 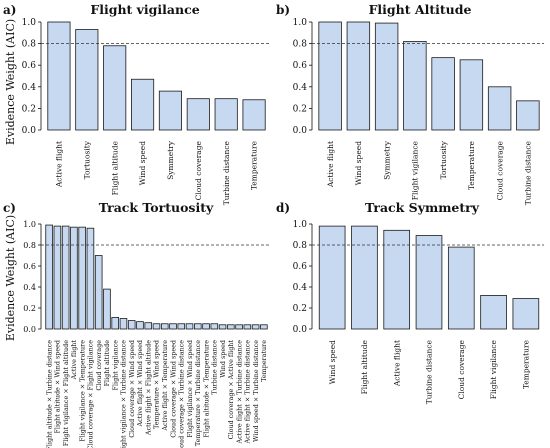 I want to click on chart-title-c: Track Tortuosity, so click(x=156, y=207).